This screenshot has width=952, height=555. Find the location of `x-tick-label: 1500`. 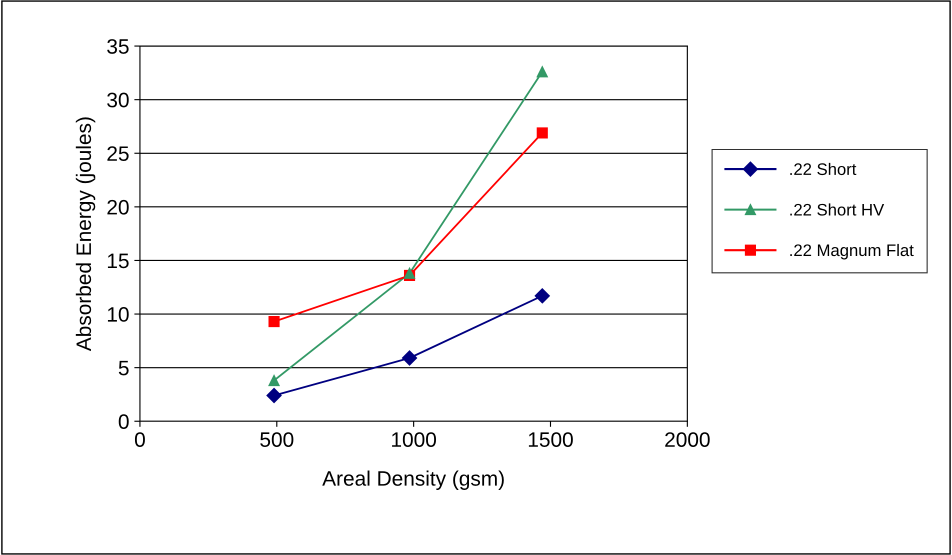

x-tick-label: 1500 is located at coordinates (550, 439).